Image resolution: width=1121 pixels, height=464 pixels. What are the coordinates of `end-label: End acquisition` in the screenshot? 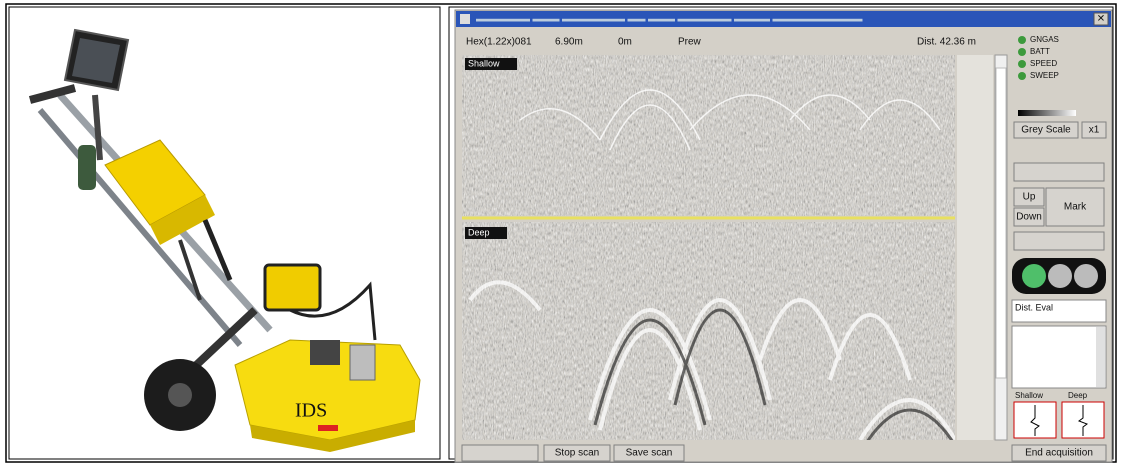 It's located at (1059, 453).